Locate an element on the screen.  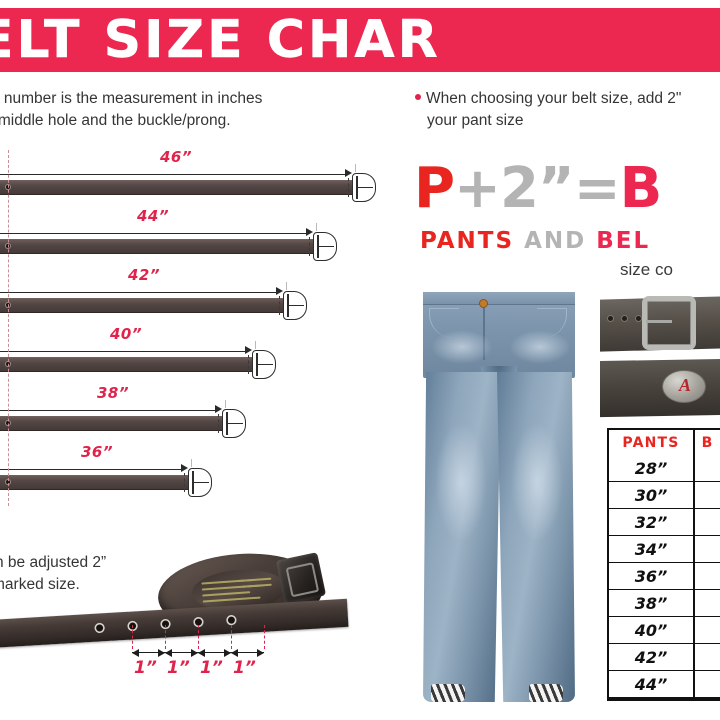
cell-pants-size: 38” is located at coordinates (651, 603).